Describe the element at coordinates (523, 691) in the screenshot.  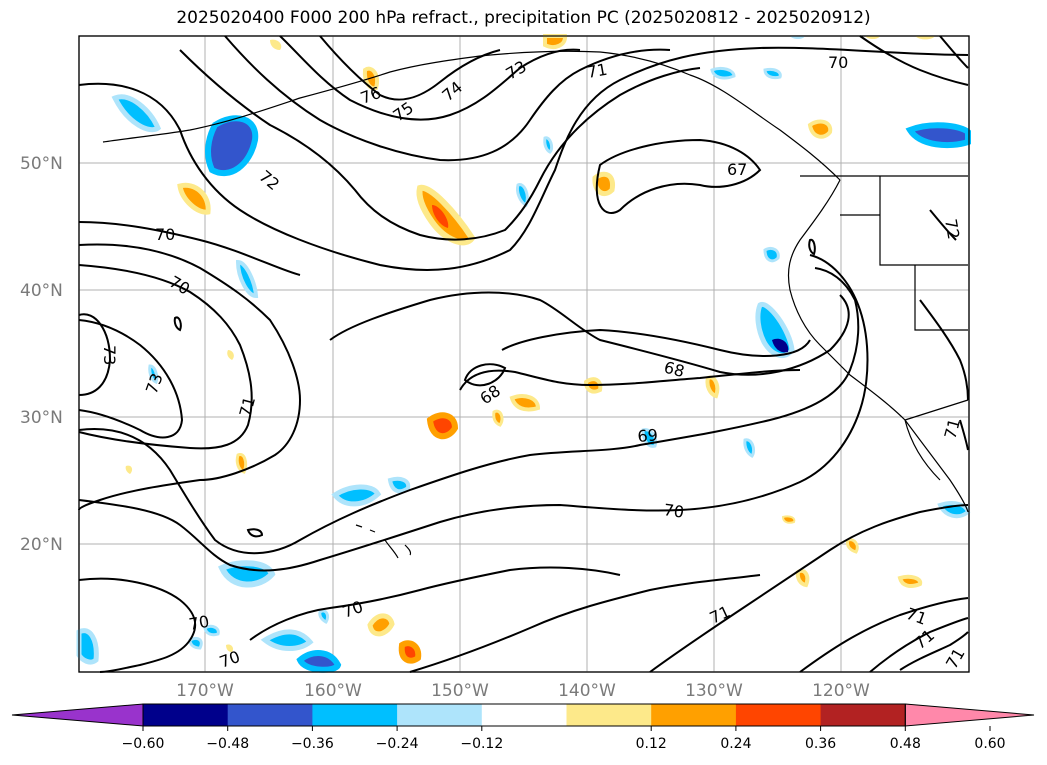
I see `longitude-labels: 170°W 160°W 150°W 140°W 130°W 120°W` at that location.